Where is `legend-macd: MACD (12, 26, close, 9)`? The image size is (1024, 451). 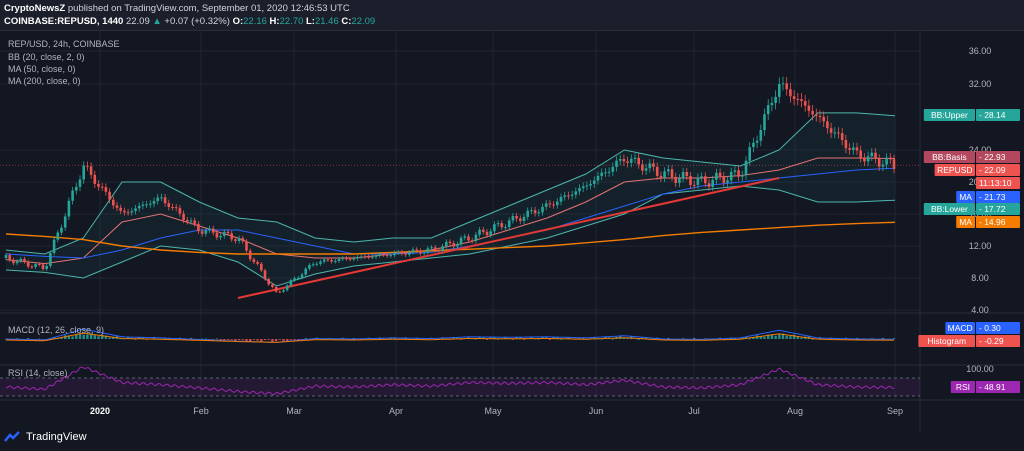 legend-macd: MACD (12, 26, close, 9) is located at coordinates (56, 330).